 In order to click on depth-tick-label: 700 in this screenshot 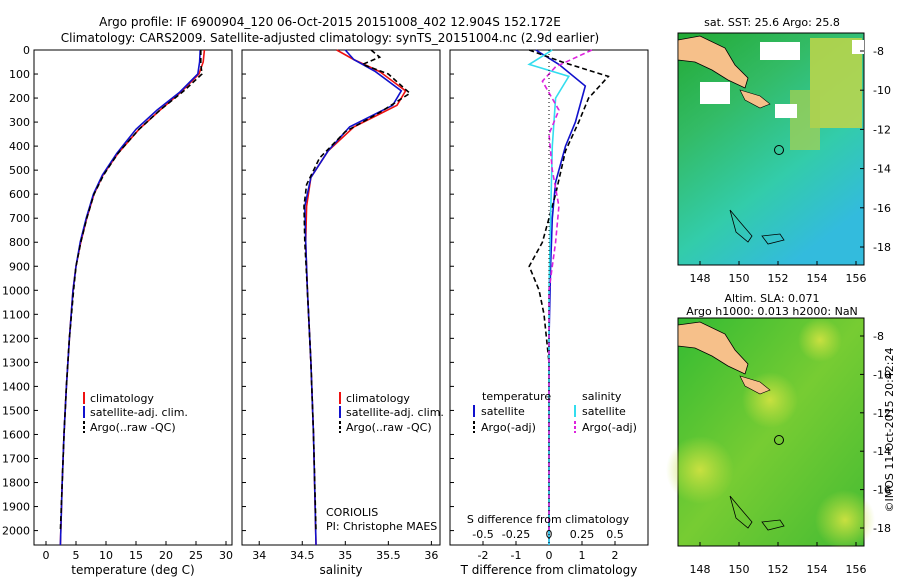, I will do `click(19, 218)`.